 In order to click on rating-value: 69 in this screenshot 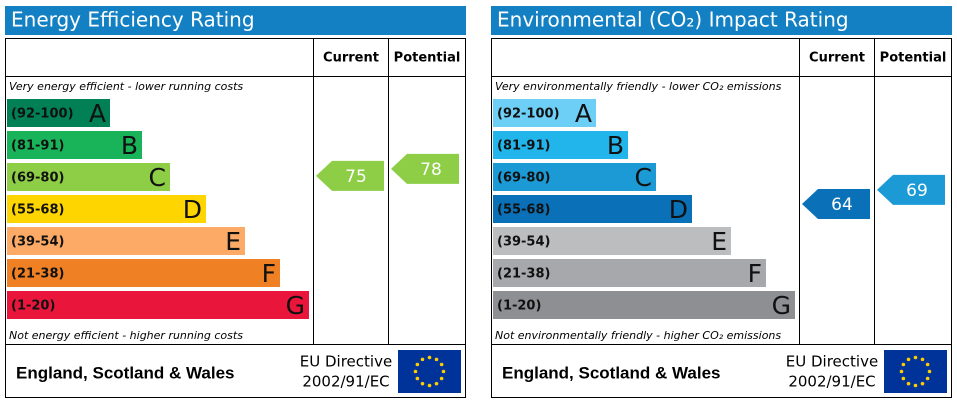, I will do `click(917, 191)`.